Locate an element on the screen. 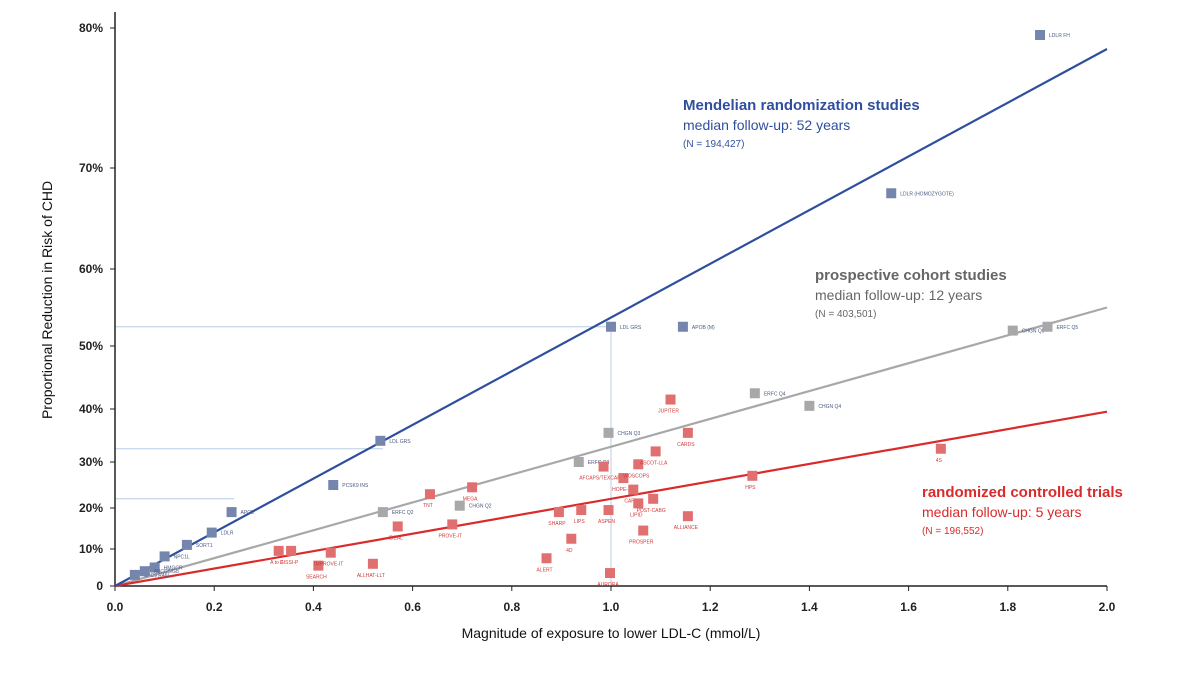 The height and width of the screenshot is (684, 1200). data-point-label: HPS is located at coordinates (750, 488).